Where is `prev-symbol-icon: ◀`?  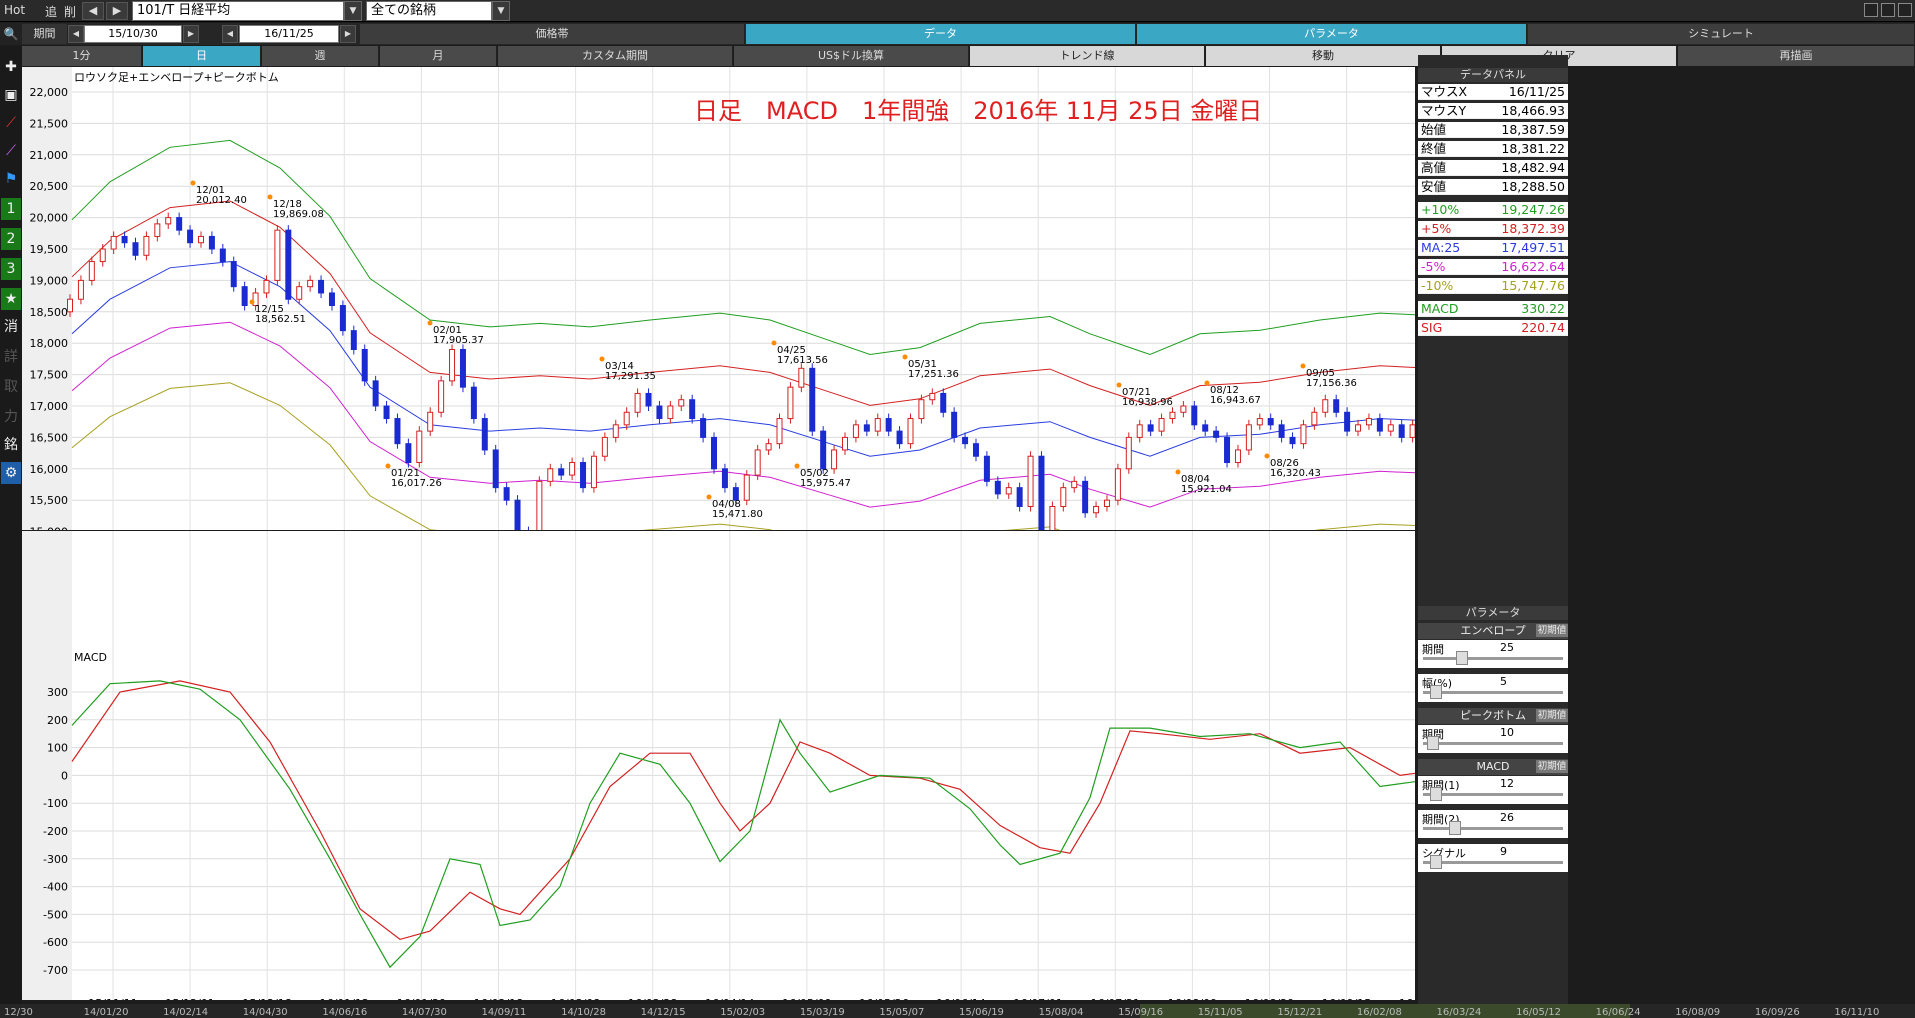 prev-symbol-icon: ◀ is located at coordinates (93, 11).